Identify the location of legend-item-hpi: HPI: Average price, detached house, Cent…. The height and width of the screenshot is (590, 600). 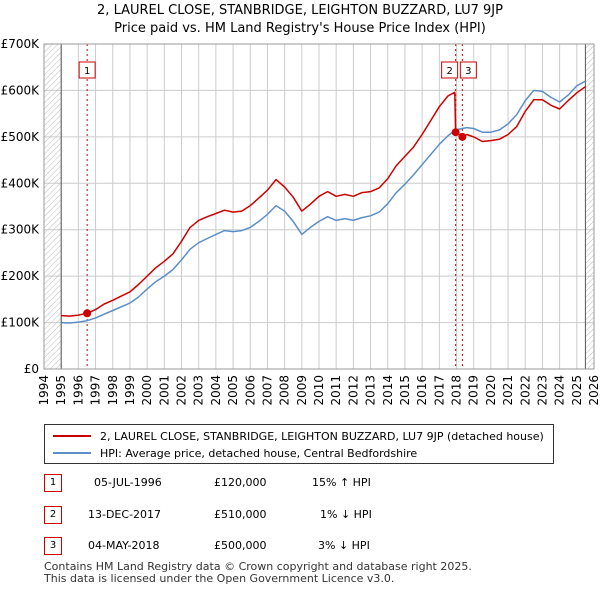
(235, 453).